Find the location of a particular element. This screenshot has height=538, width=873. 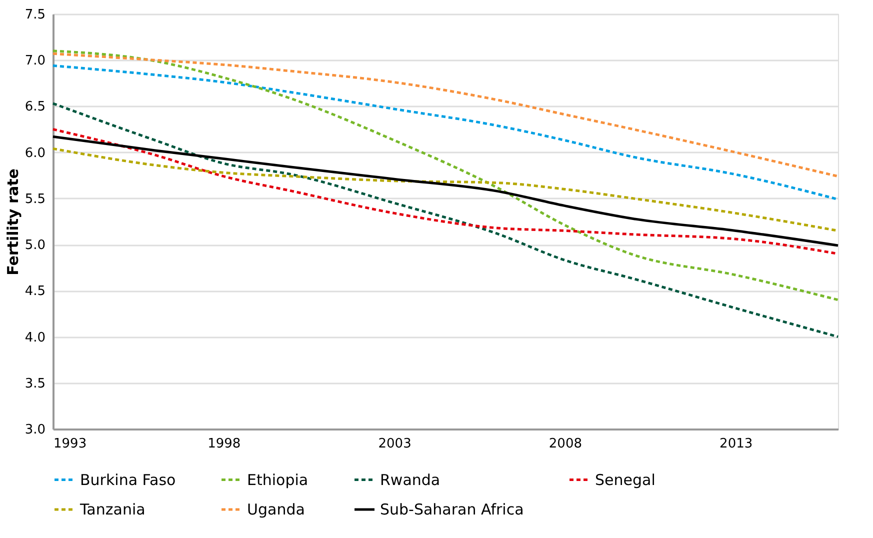

legend-label: Tanzania is located at coordinates (112, 509).